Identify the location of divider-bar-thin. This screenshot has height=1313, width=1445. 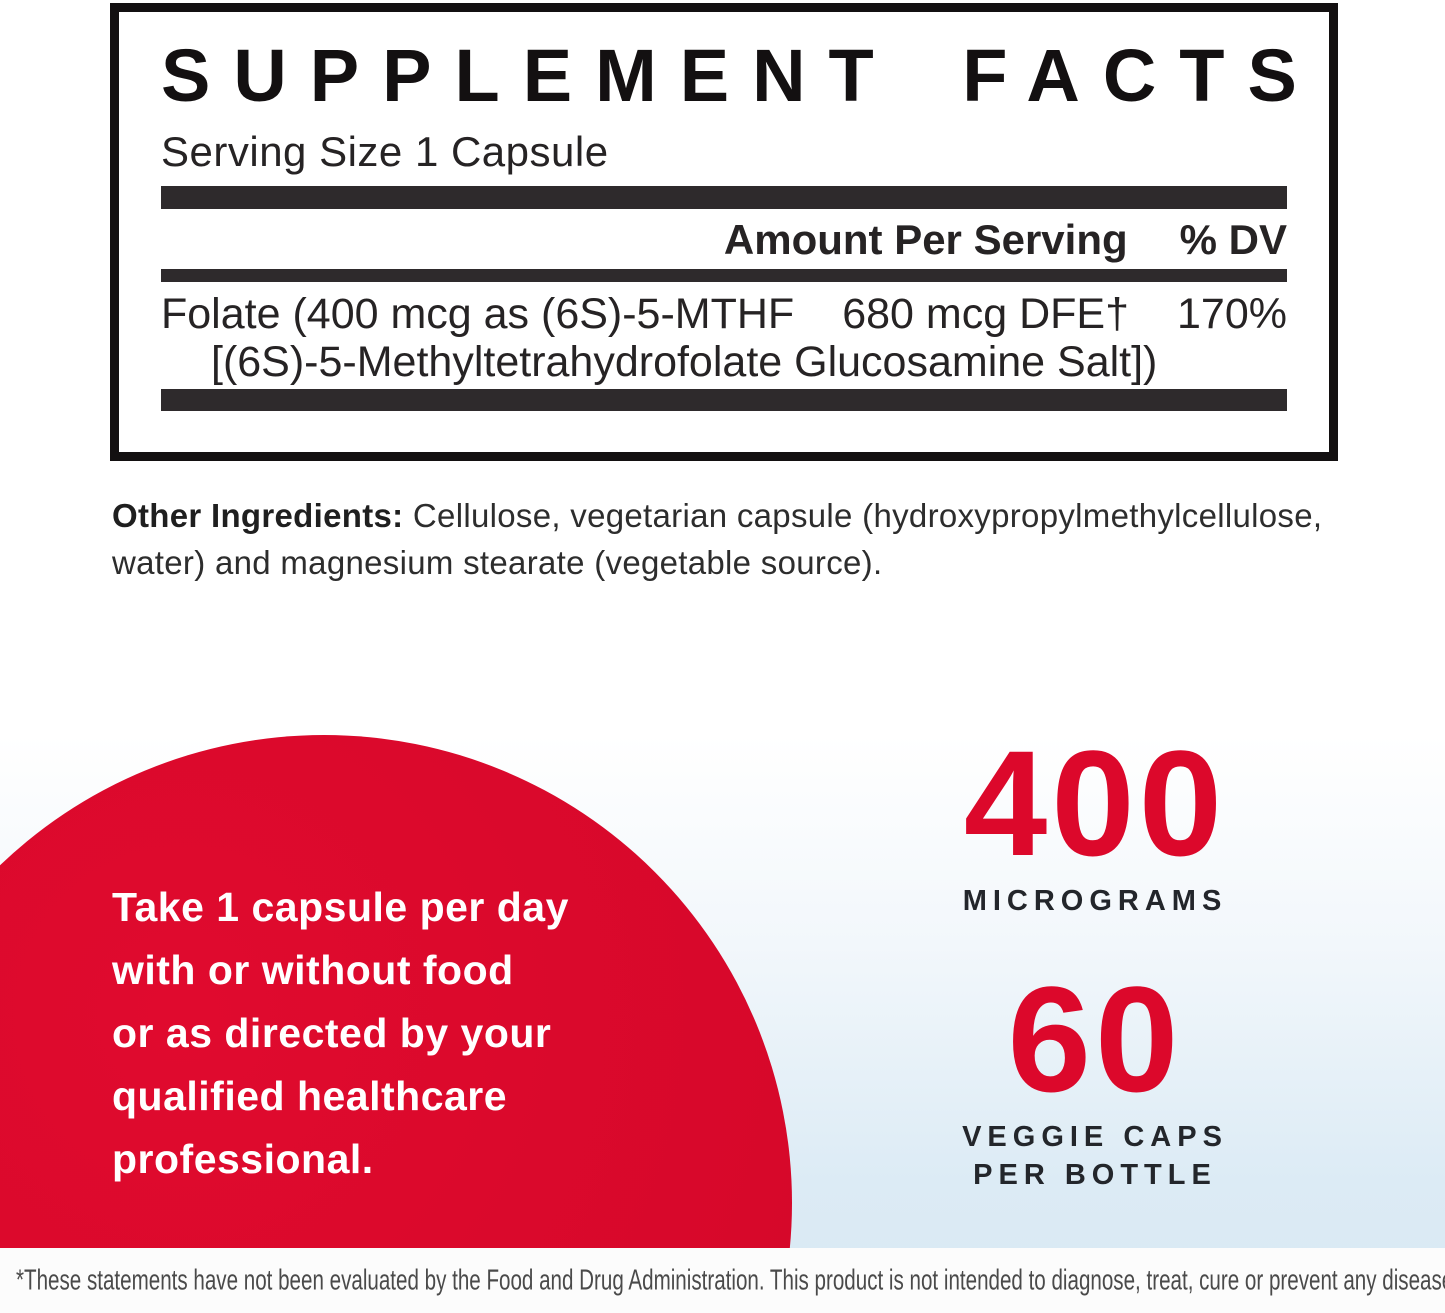
(724, 275).